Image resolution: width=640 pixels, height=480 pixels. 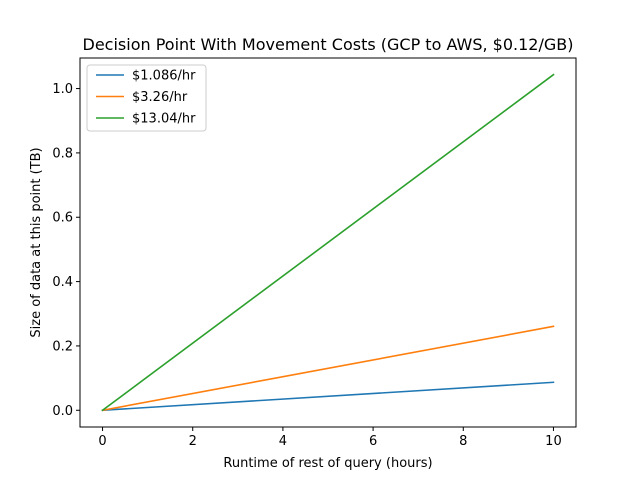 I want to click on x-tick-label: 10, so click(x=553, y=441).